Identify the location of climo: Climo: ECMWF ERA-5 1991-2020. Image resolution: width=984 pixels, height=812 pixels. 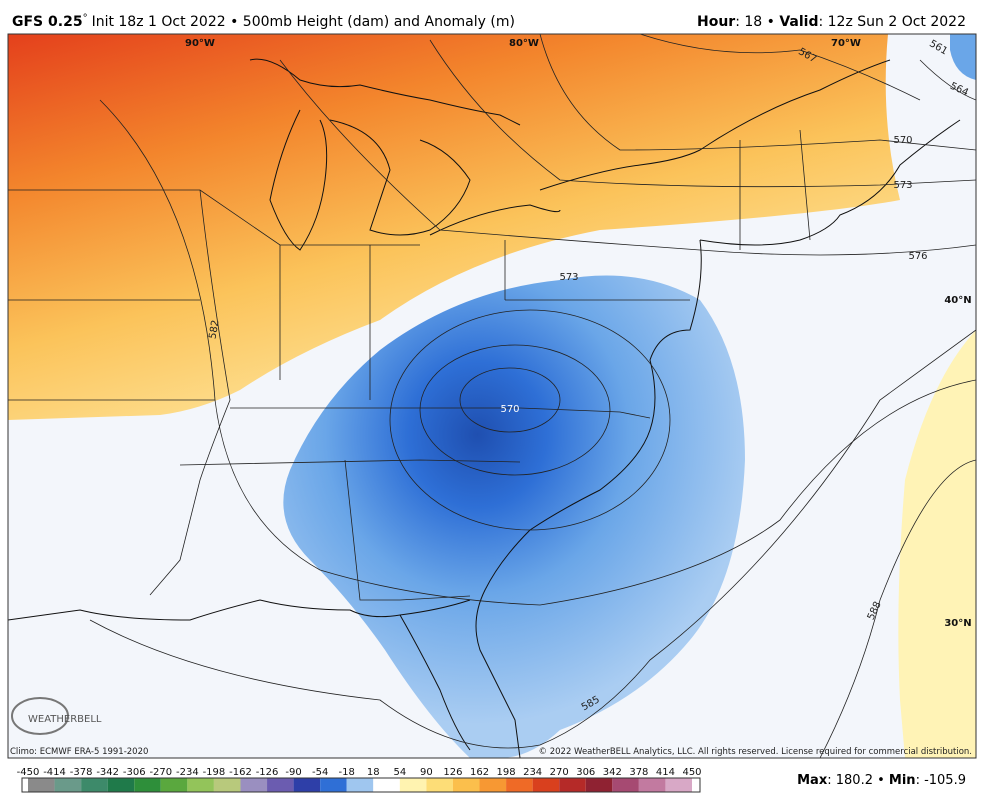
(79, 752).